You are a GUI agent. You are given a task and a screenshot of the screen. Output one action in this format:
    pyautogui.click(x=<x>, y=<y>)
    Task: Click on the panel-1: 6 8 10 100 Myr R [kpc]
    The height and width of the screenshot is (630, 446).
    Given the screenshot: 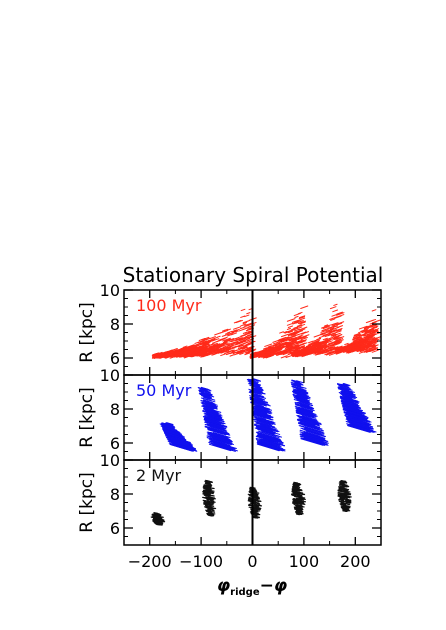 What is the action you would take?
    pyautogui.click(x=229, y=328)
    